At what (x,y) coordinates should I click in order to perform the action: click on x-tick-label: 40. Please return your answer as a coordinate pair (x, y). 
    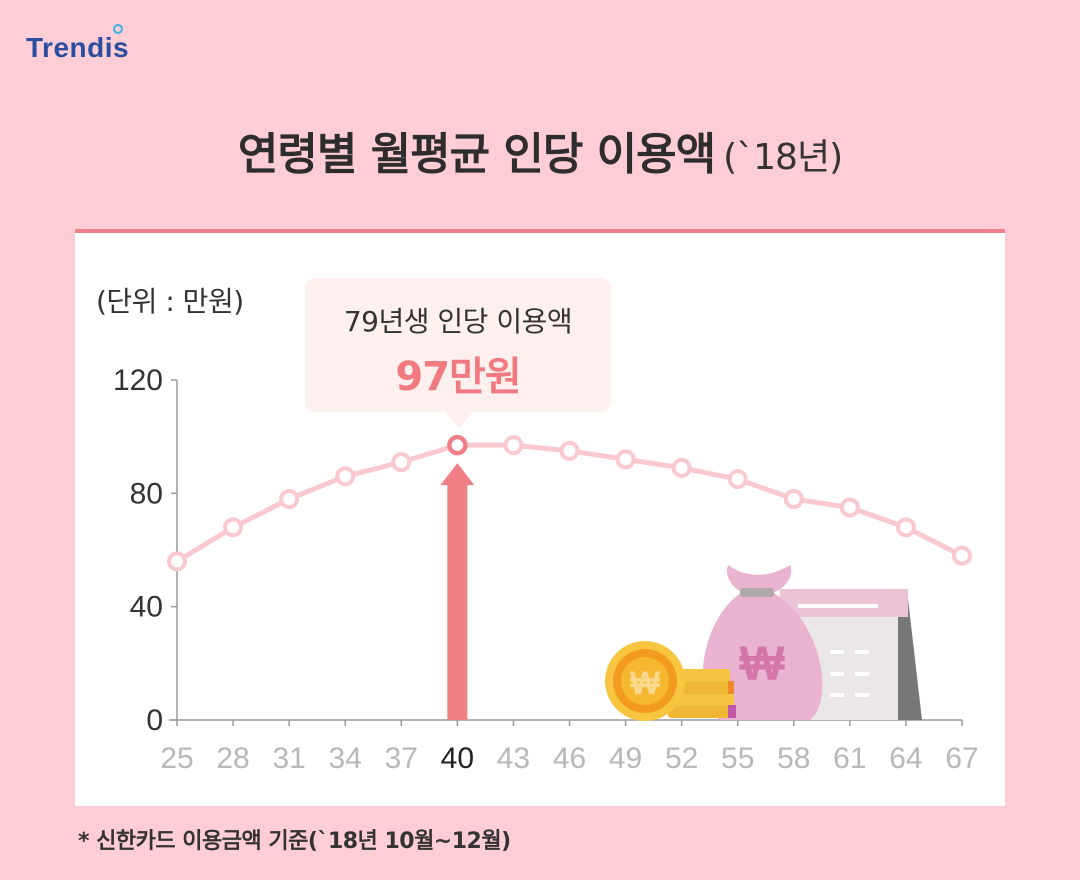
    Looking at the image, I should click on (457, 758).